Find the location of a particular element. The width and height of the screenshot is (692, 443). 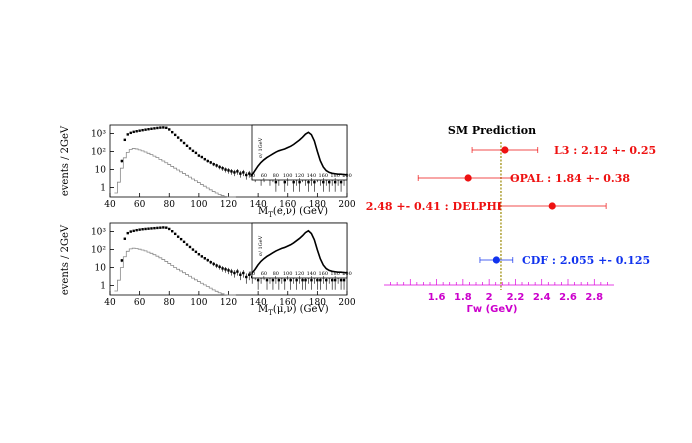

inset-tick-label: 200 is located at coordinates (347, 176).